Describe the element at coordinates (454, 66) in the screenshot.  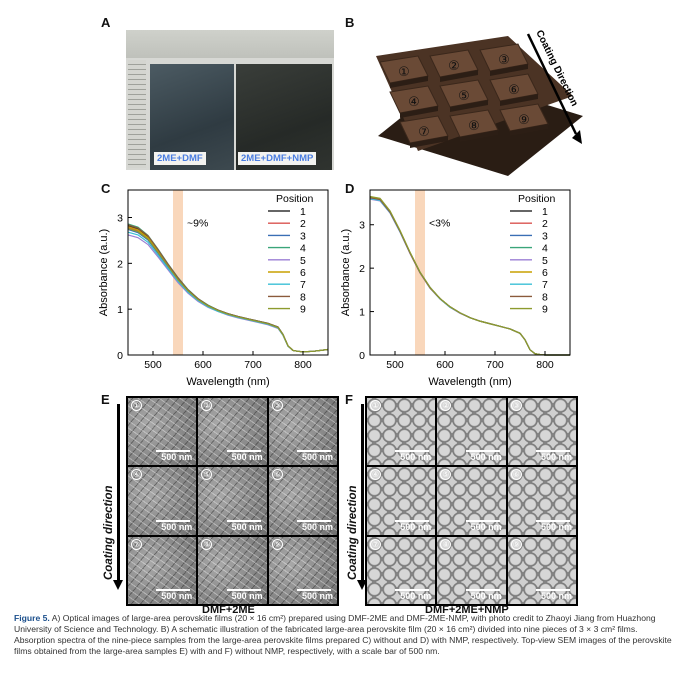
I see `film-piece-number-2: ②` at that location.